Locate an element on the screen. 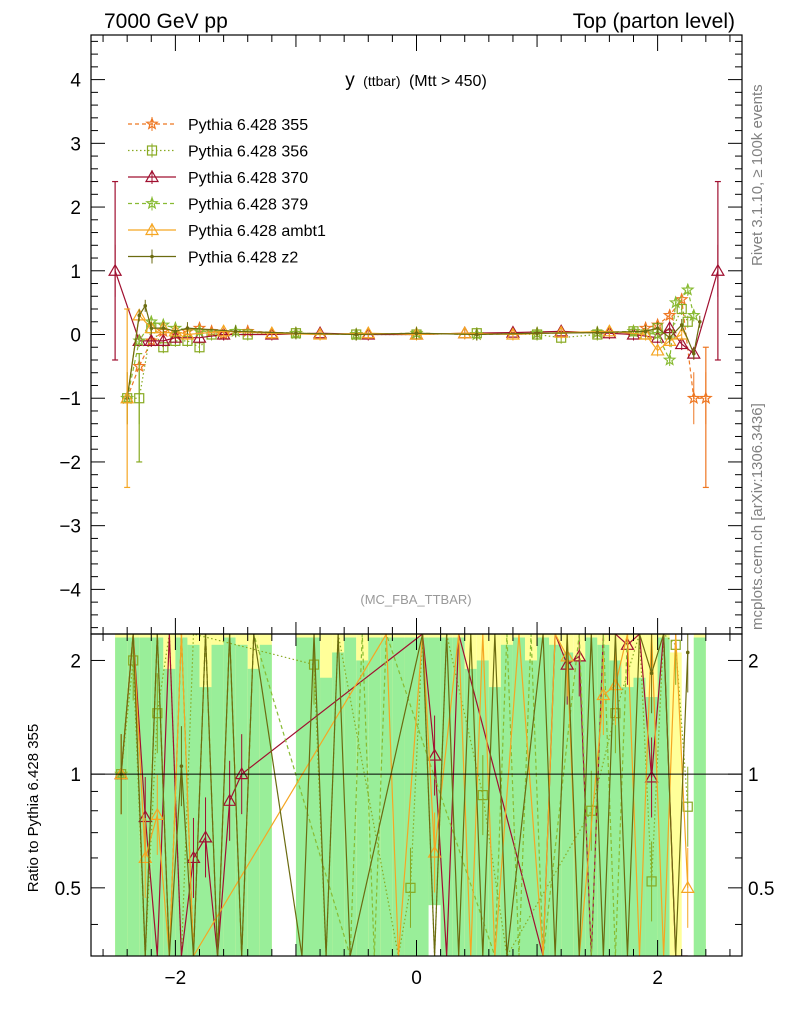  x-tick-label: −2 is located at coordinates (176, 978).